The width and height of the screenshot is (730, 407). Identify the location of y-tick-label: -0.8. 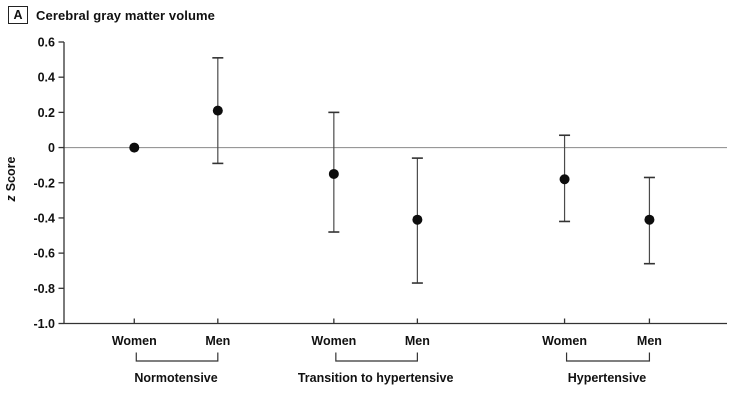
(44, 289).